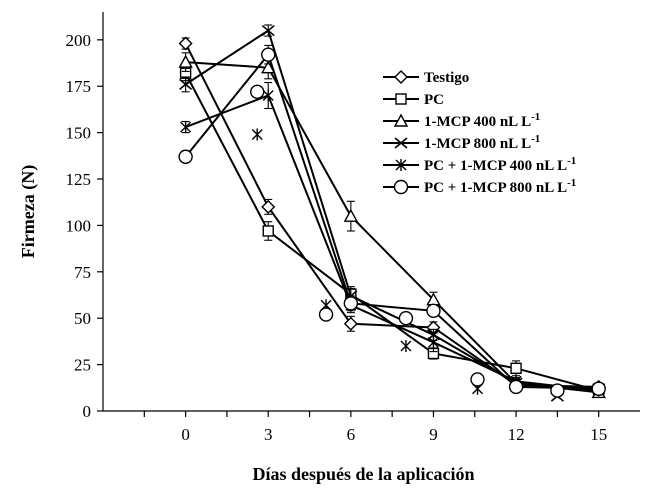 The image size is (649, 490). What do you see at coordinates (500, 164) in the screenshot?
I see `legend-label: PC + 1-MCP 400 nL L-1` at bounding box center [500, 164].